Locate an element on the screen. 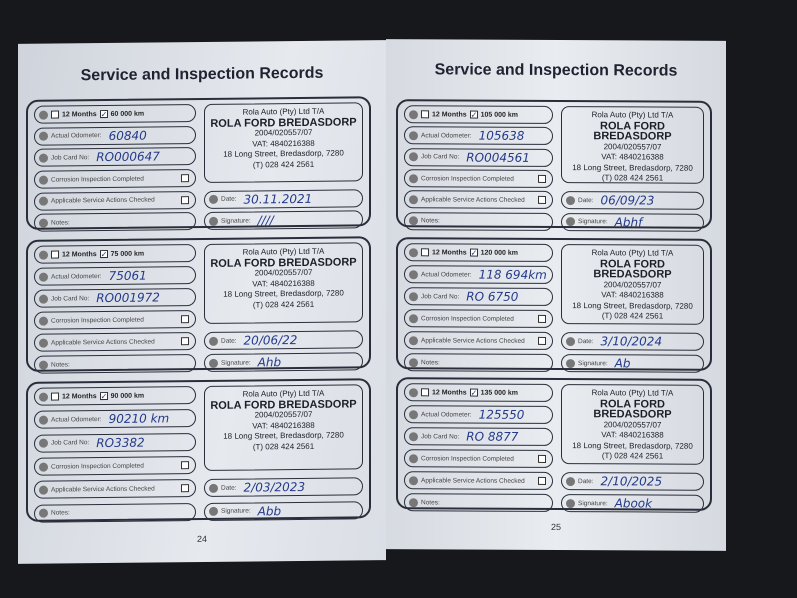 This screenshot has height=598, width=797. date-field: Date: 20/06/22 is located at coordinates (283, 340).